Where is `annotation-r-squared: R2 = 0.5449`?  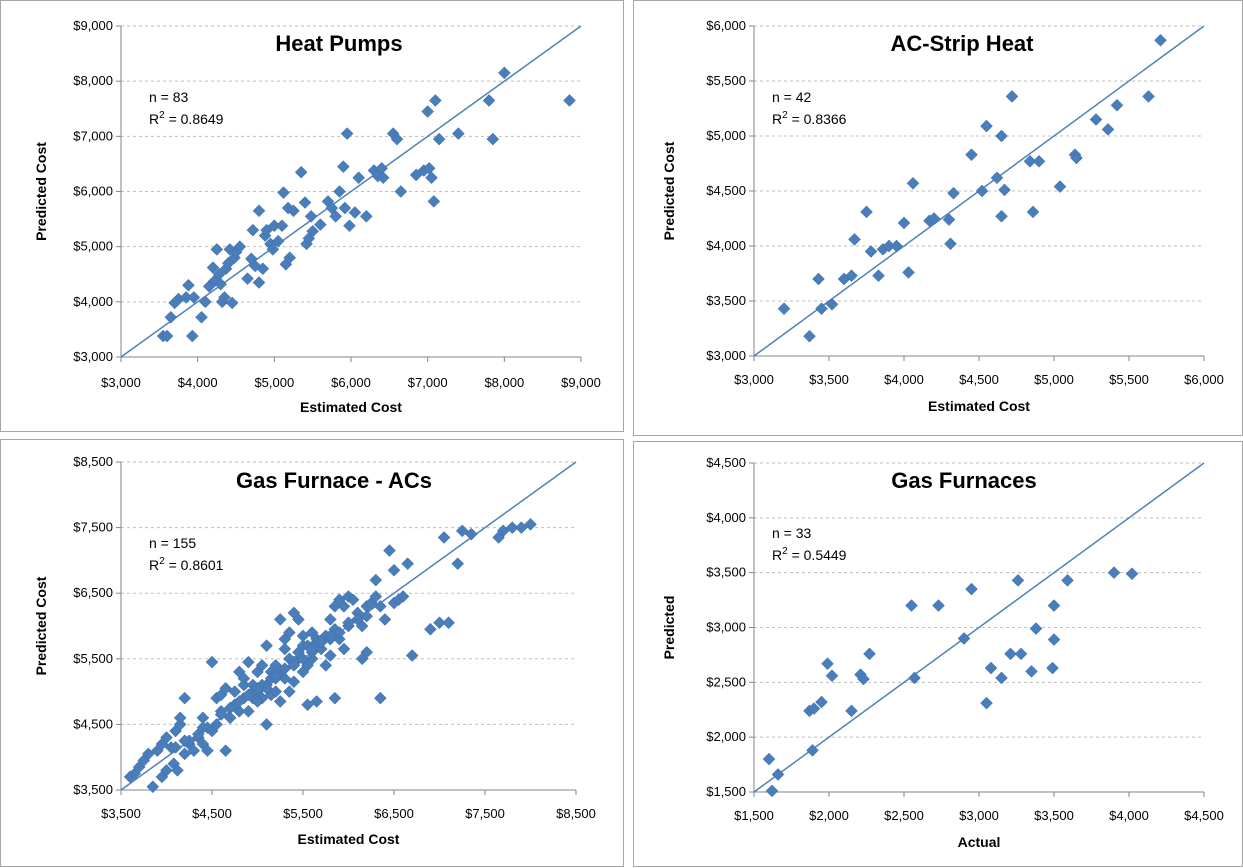 annotation-r-squared: R2 = 0.5449 is located at coordinates (809, 554).